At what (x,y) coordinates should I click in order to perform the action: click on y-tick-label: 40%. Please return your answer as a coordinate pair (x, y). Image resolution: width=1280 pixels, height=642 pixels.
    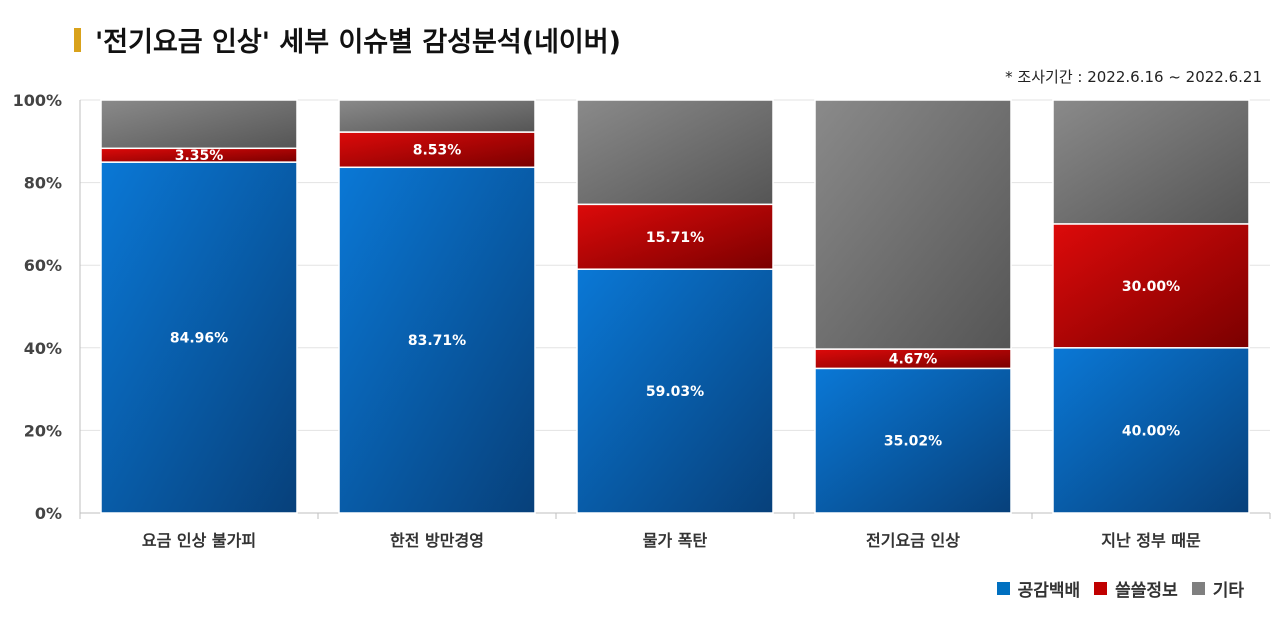
    Looking at the image, I should click on (43, 348).